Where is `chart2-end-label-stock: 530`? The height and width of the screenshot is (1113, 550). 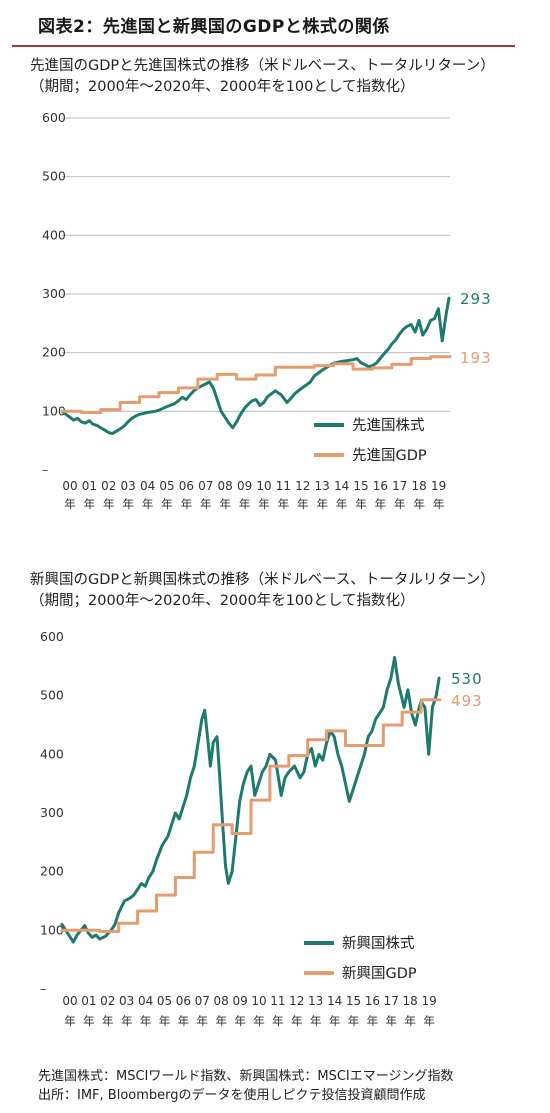
chart2-end-label-stock: 530 is located at coordinates (467, 679).